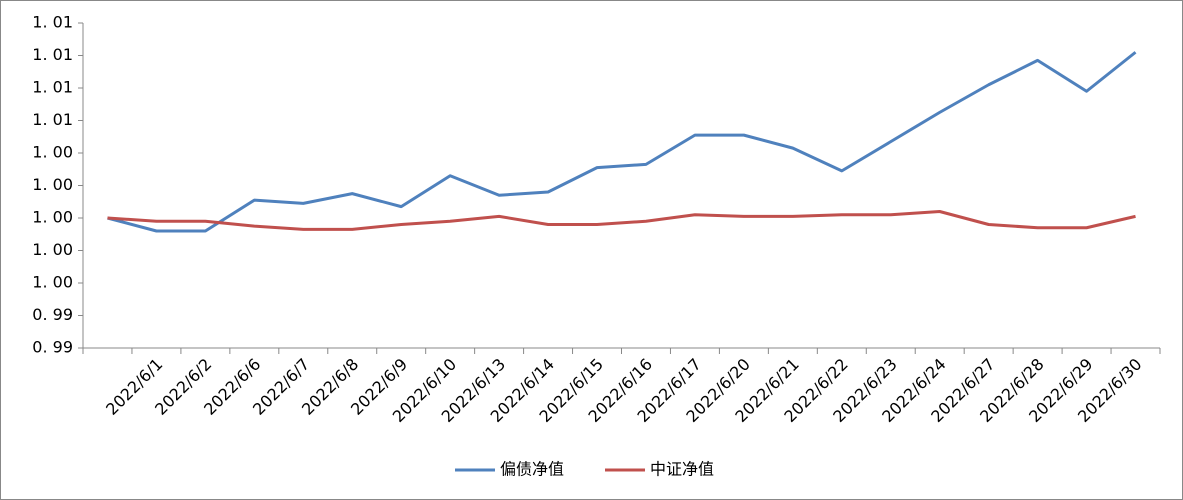  I want to click on series-line, so click(621, 220).